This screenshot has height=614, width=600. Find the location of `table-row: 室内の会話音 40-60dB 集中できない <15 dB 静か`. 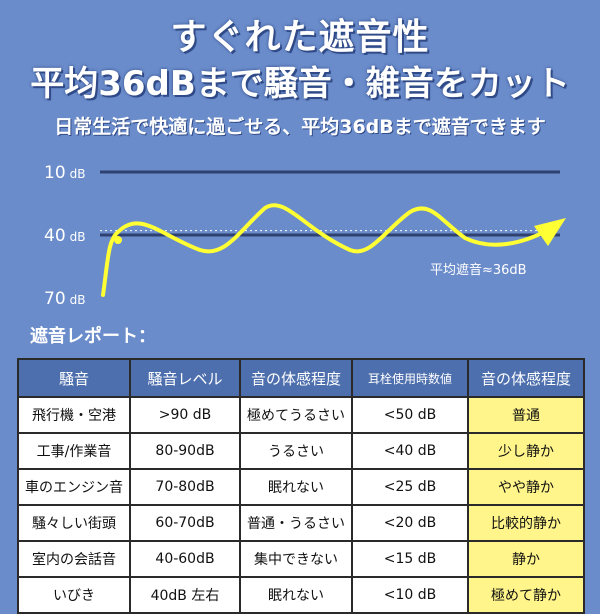

table-row: 室内の会話音 40-60dB 集中できない <15 dB 静か is located at coordinates (301, 559).